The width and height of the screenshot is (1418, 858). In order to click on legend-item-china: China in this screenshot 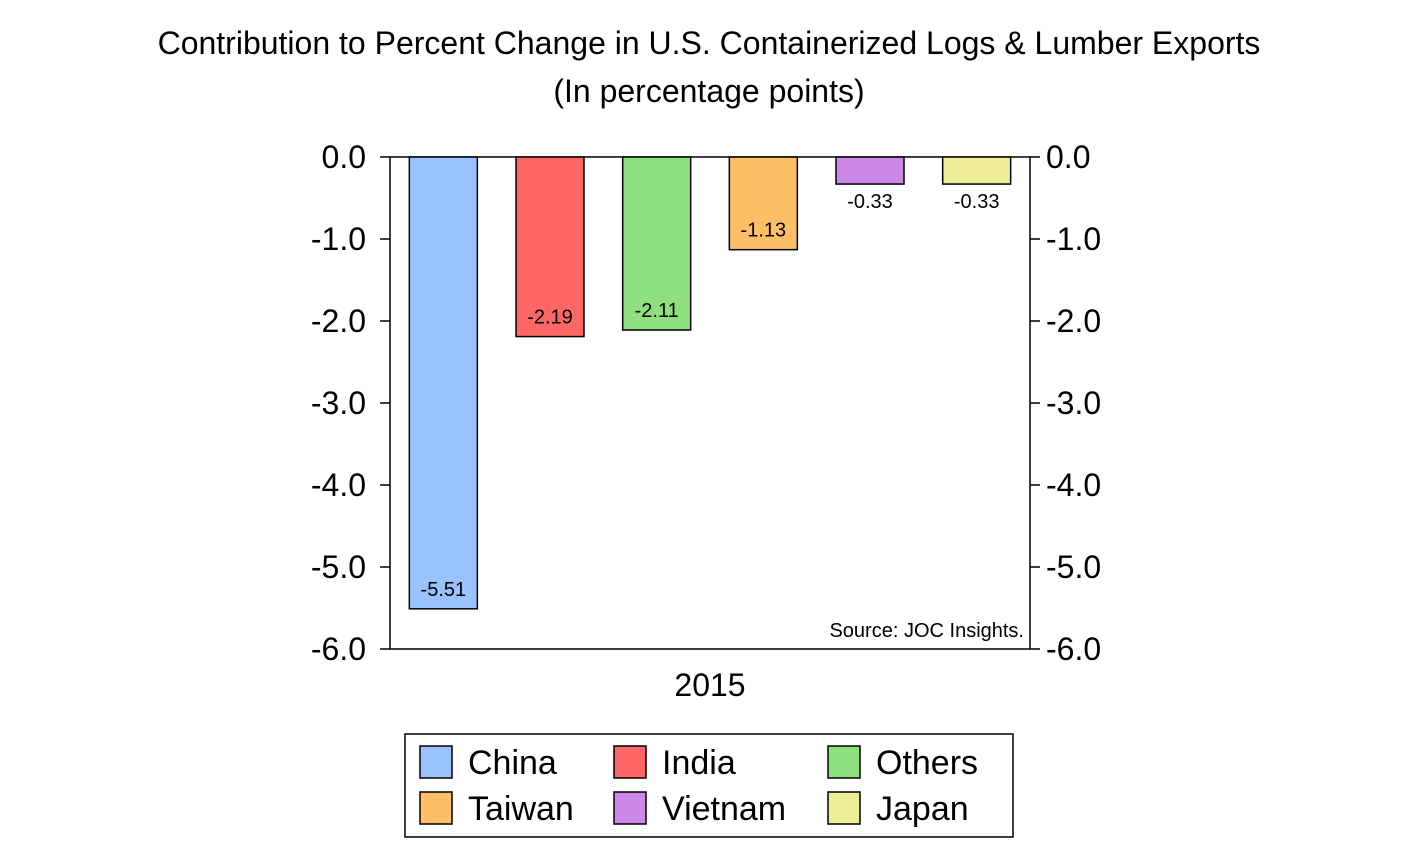, I will do `click(488, 763)`.